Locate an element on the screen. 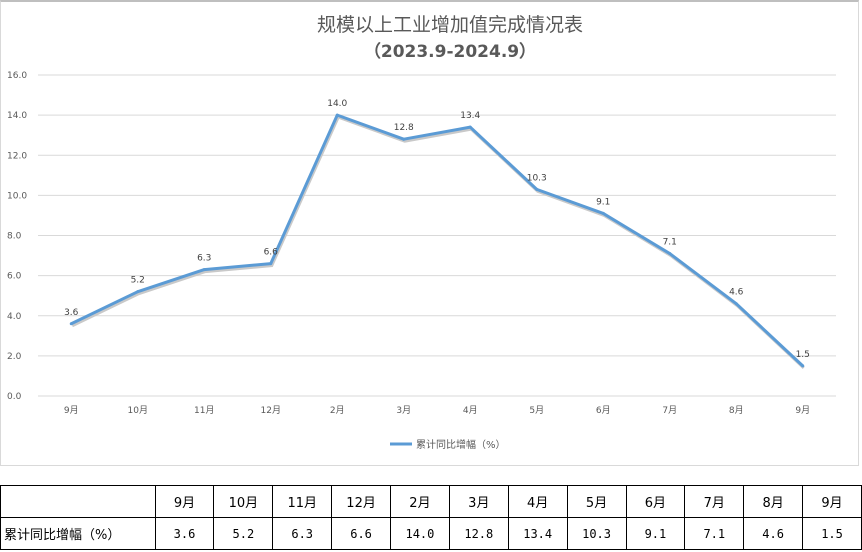 The height and width of the screenshot is (552, 862). header-cell: 11月 is located at coordinates (302, 501).